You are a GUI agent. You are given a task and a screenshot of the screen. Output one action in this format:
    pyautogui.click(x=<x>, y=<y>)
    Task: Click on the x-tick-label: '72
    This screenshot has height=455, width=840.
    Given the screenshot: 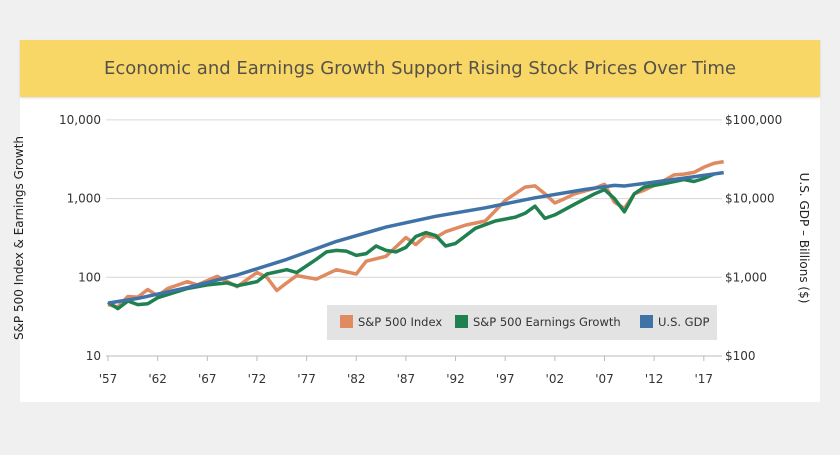 What is the action you would take?
    pyautogui.click(x=257, y=379)
    